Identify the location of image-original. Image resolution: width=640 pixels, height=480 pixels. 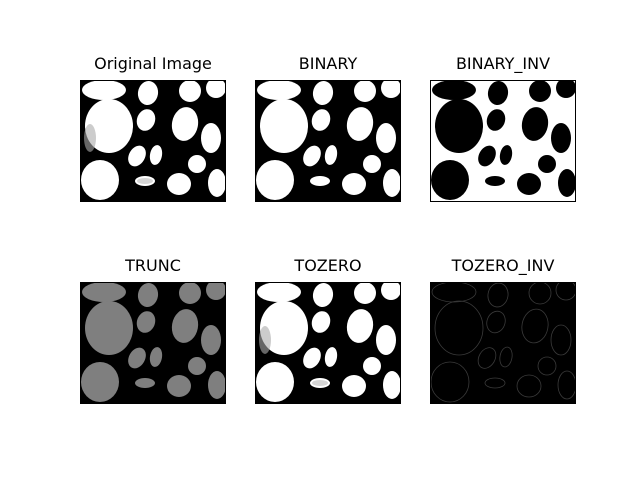
(153, 141).